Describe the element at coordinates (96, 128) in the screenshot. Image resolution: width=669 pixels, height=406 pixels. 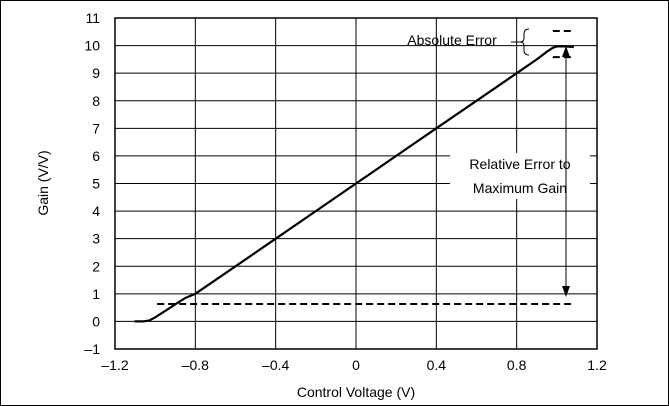
I see `y-tick-label-8: 7` at that location.